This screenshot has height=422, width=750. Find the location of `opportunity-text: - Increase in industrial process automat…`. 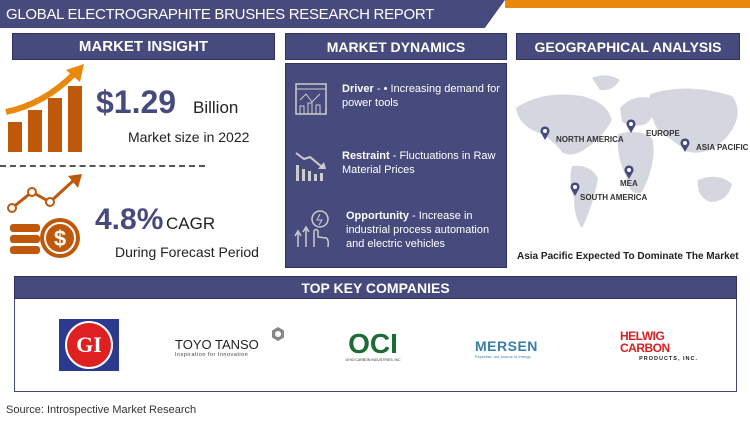

opportunity-text: - Increase in industrial process automat… is located at coordinates (418, 230).